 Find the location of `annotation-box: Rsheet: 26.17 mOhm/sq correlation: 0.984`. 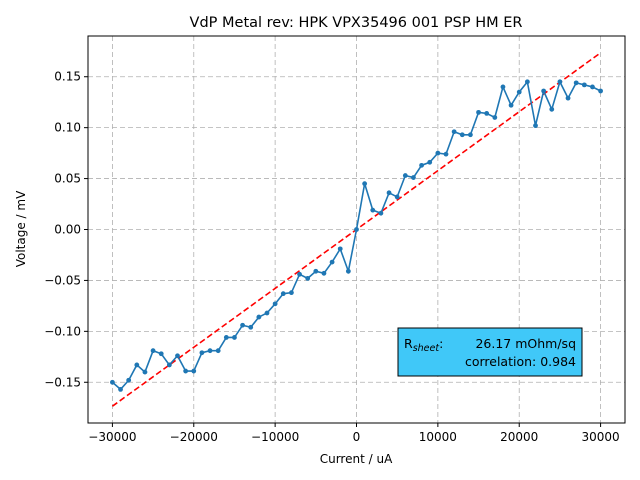

annotation-box: Rsheet: 26.17 mOhm/sq correlation: 0.984 is located at coordinates (490, 352).